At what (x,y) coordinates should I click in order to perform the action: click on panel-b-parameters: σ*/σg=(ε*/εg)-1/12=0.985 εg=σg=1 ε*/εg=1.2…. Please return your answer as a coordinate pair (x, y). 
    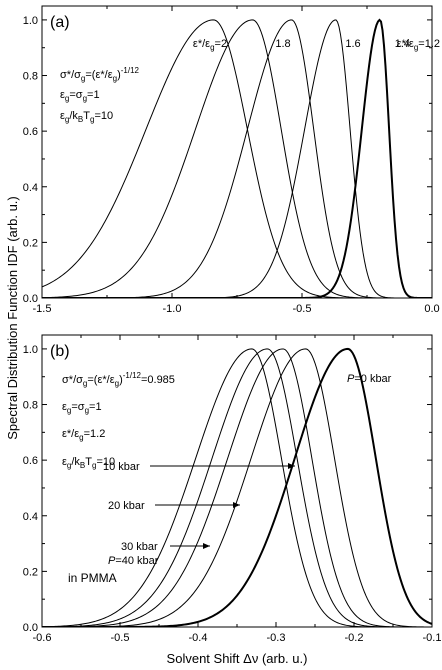
    Looking at the image, I should click on (118, 420).